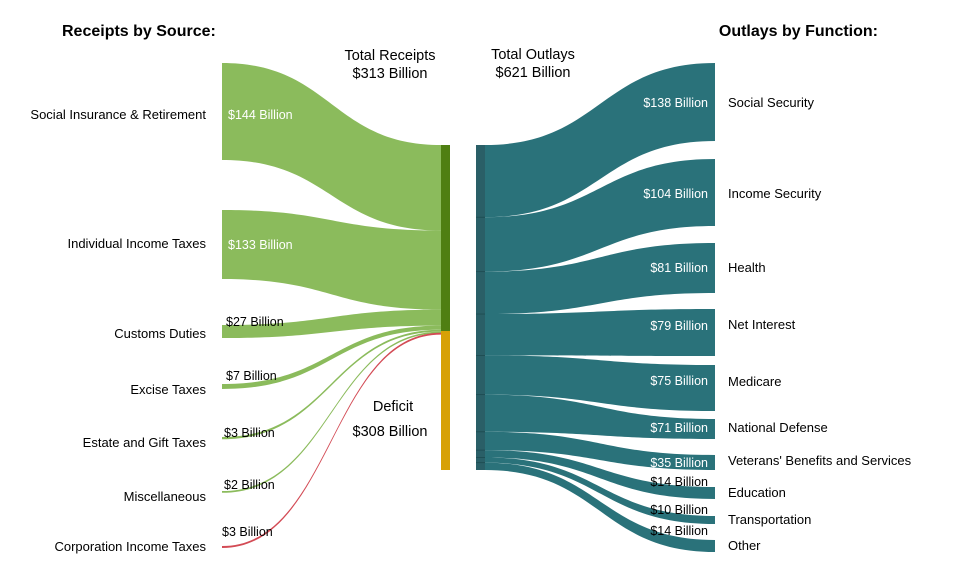 The height and width of the screenshot is (588, 957). I want to click on receipt-value-excise-taxes: $7 Billion, so click(251, 376).